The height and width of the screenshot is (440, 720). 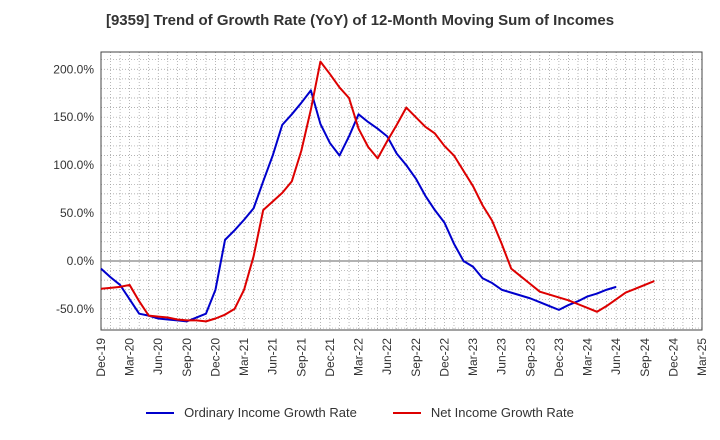 I want to click on x-tick-label: Mar-20, so click(x=130, y=357).